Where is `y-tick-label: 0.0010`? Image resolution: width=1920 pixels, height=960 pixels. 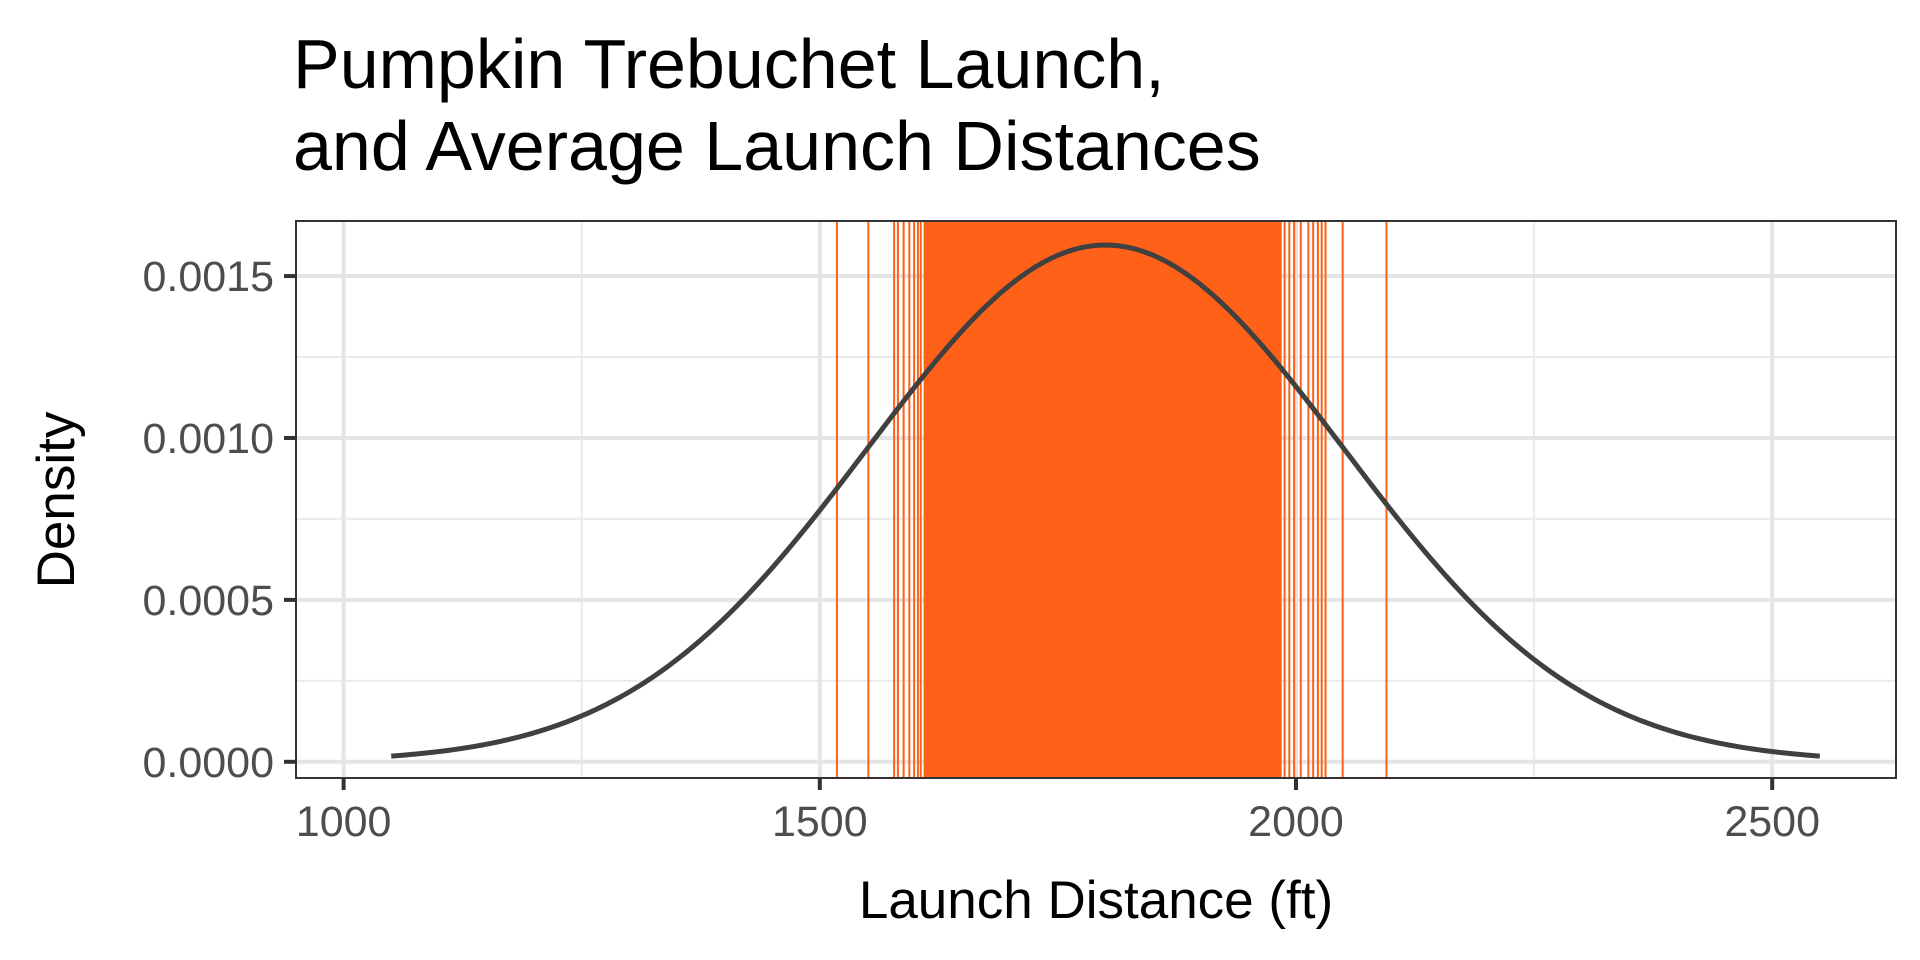
y-tick-label: 0.0010 is located at coordinates (208, 439).